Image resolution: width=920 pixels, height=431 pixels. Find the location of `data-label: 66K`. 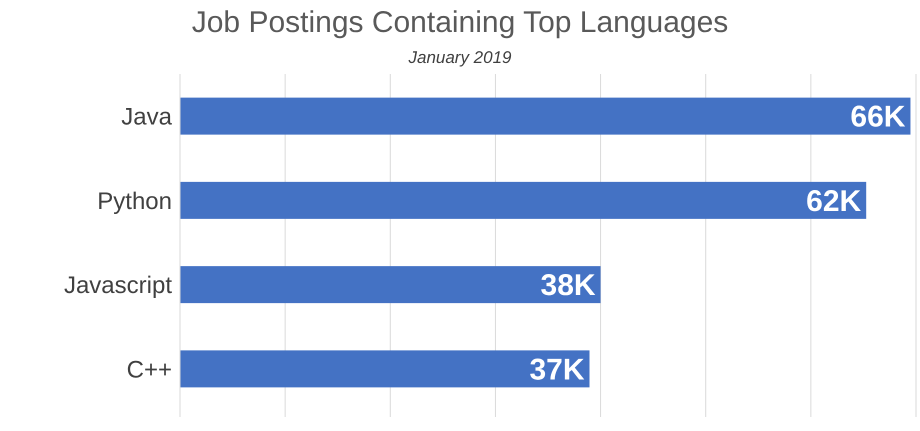

data-label: 66K is located at coordinates (878, 117).